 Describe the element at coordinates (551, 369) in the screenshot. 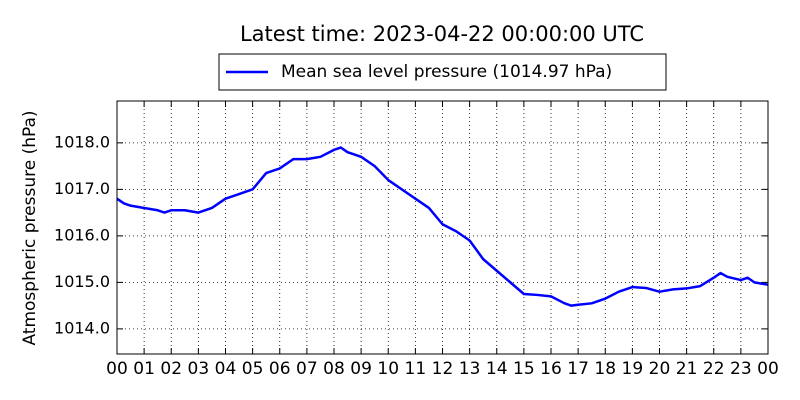

I see `x-tick-label: 16` at that location.